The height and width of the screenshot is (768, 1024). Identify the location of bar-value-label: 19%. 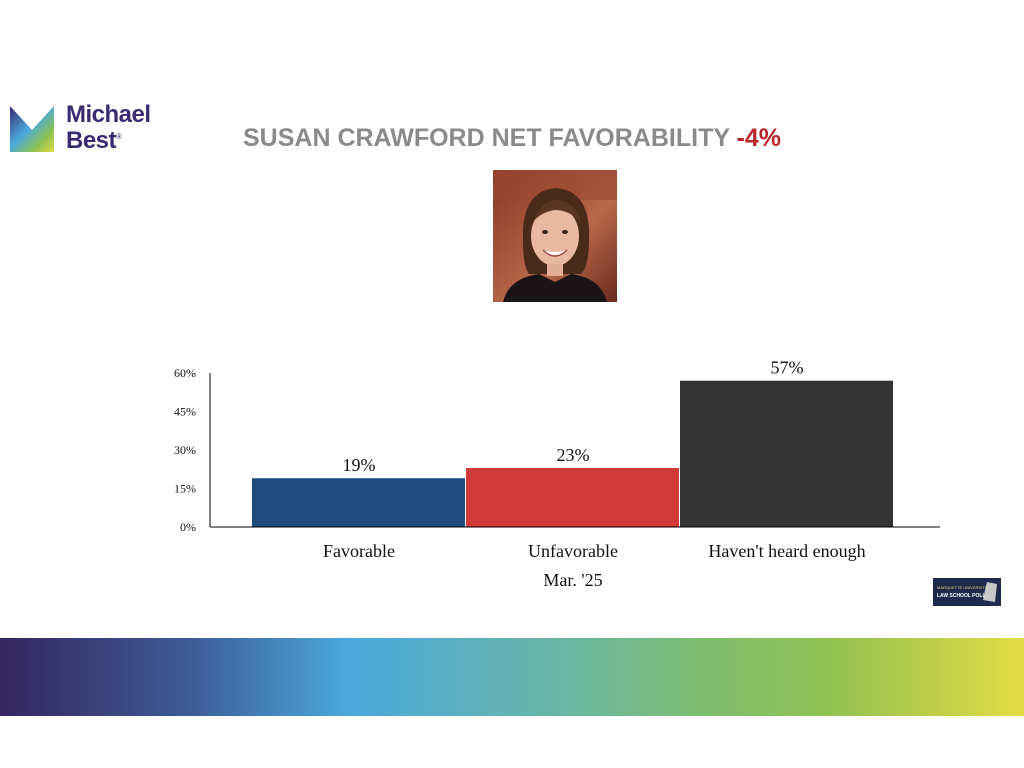
(359, 465).